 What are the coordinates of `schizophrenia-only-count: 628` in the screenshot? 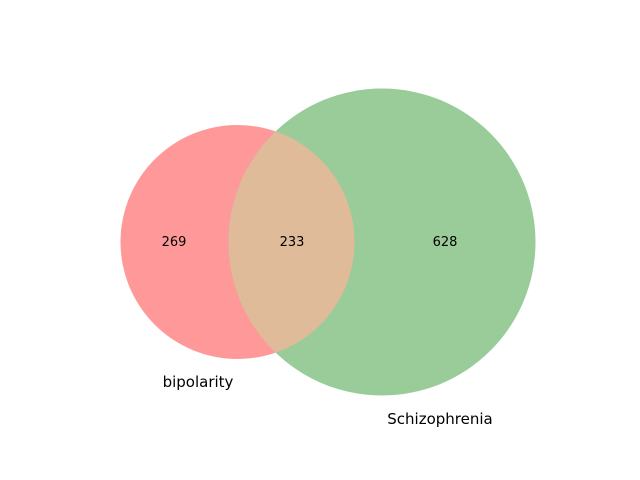 It's located at (445, 242).